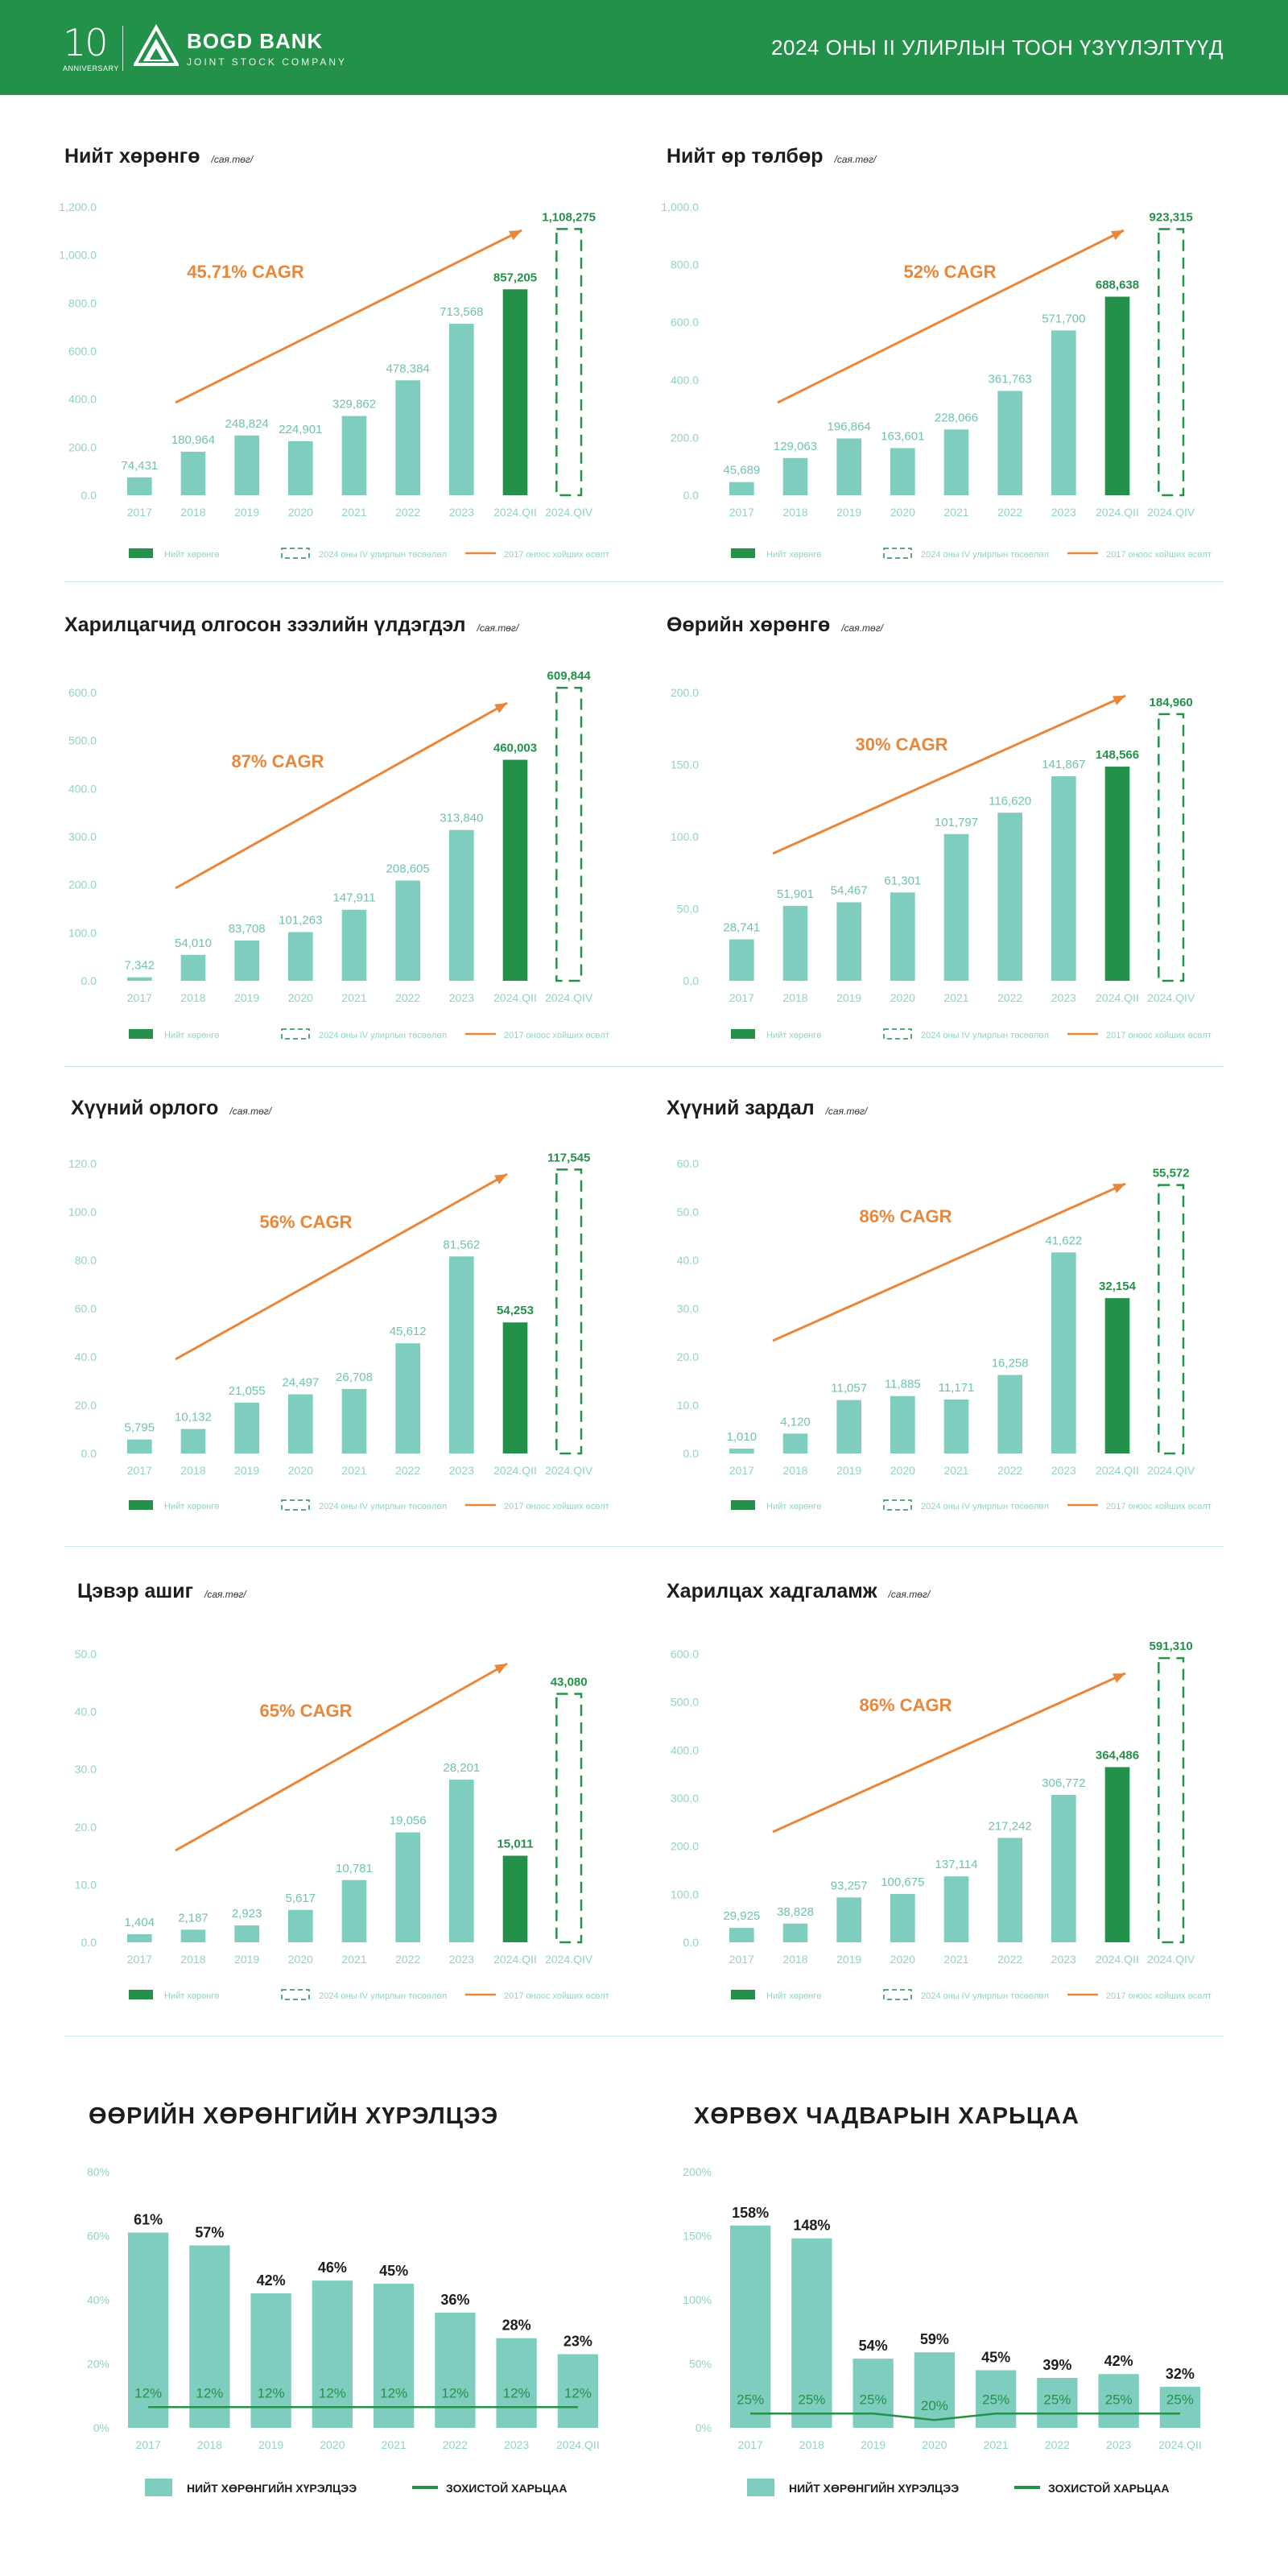  I want to click on data-label: 38,828, so click(795, 1912).